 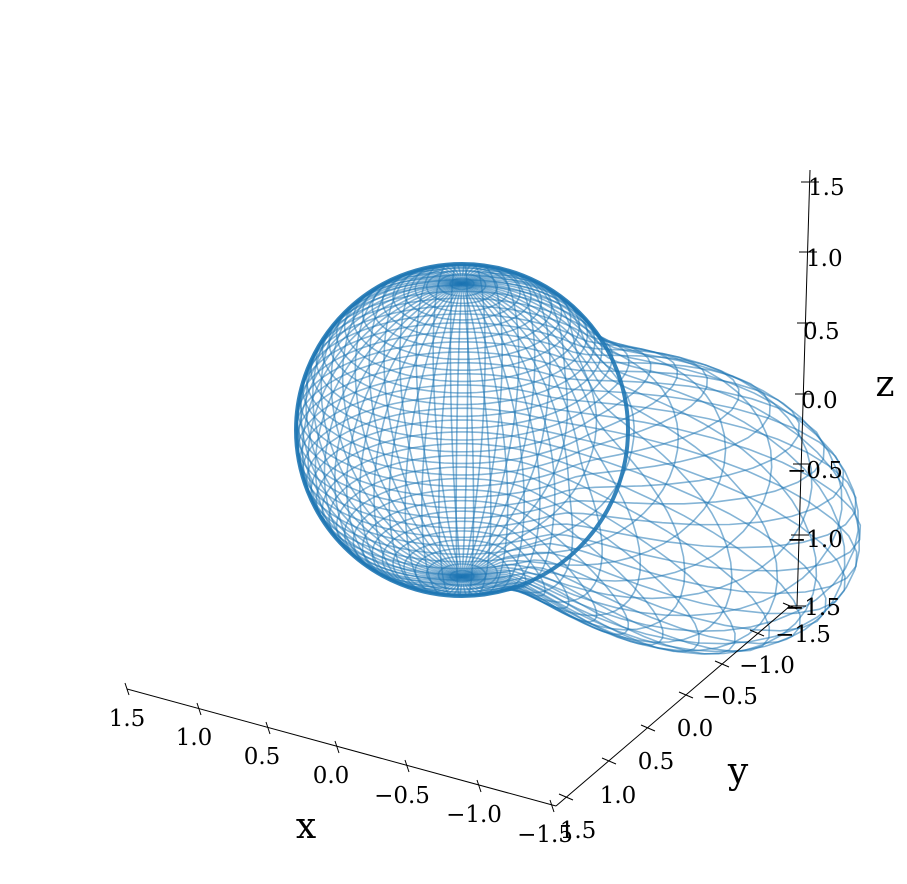 I want to click on z-tick-label: −1.5, so click(x=813, y=608).